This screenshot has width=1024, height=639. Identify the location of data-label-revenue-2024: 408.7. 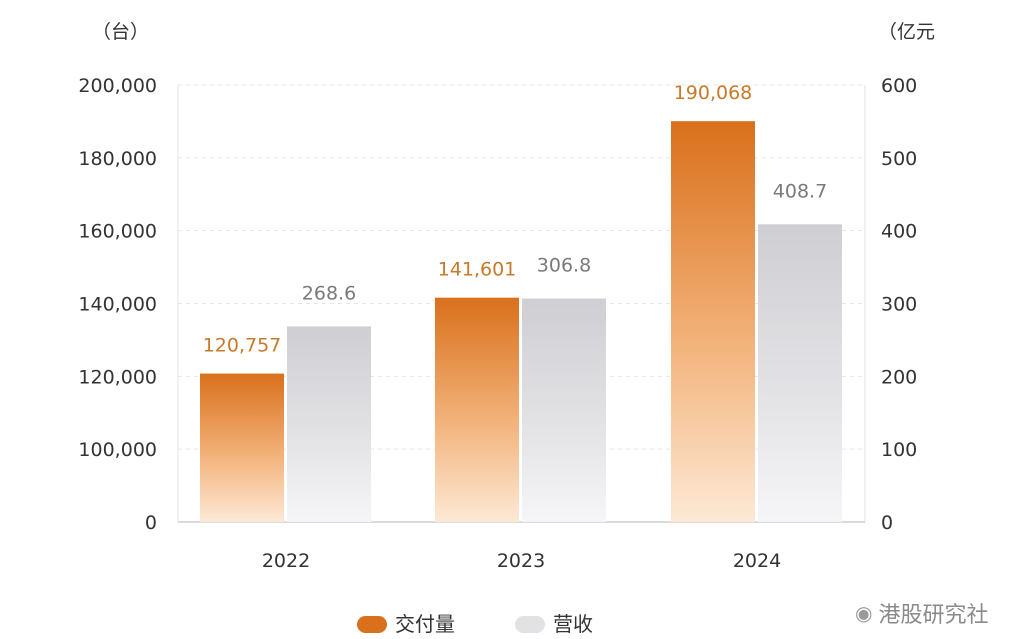
(800, 191).